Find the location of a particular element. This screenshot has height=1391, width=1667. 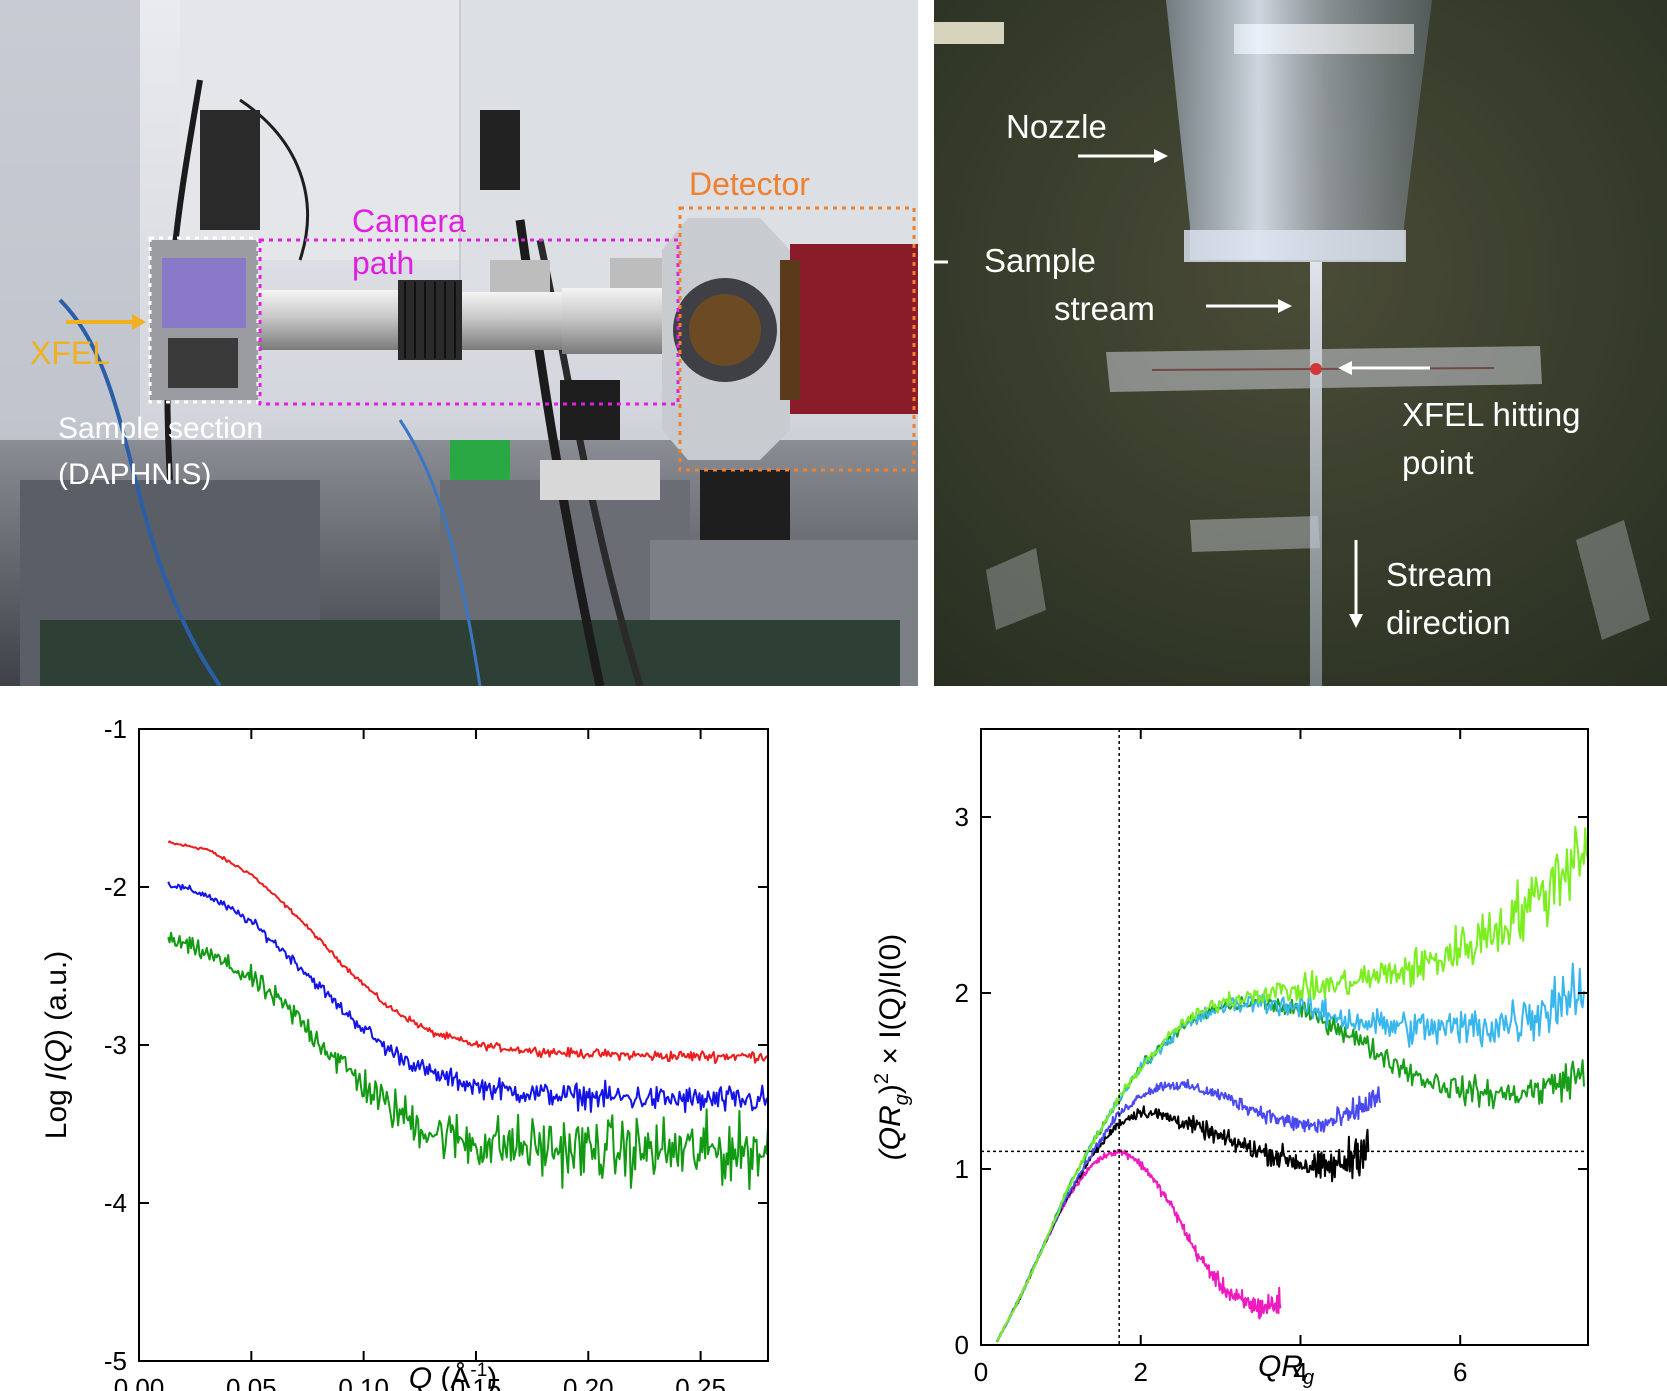

label-point: point is located at coordinates (1438, 462).